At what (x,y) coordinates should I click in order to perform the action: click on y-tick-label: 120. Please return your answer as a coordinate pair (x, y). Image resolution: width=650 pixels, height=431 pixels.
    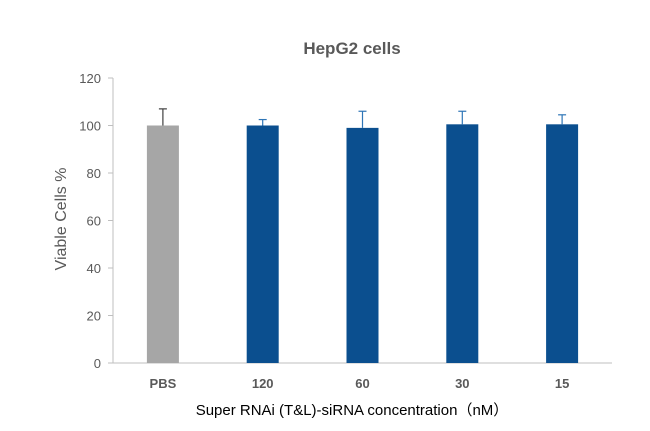
    Looking at the image, I should click on (90, 78).